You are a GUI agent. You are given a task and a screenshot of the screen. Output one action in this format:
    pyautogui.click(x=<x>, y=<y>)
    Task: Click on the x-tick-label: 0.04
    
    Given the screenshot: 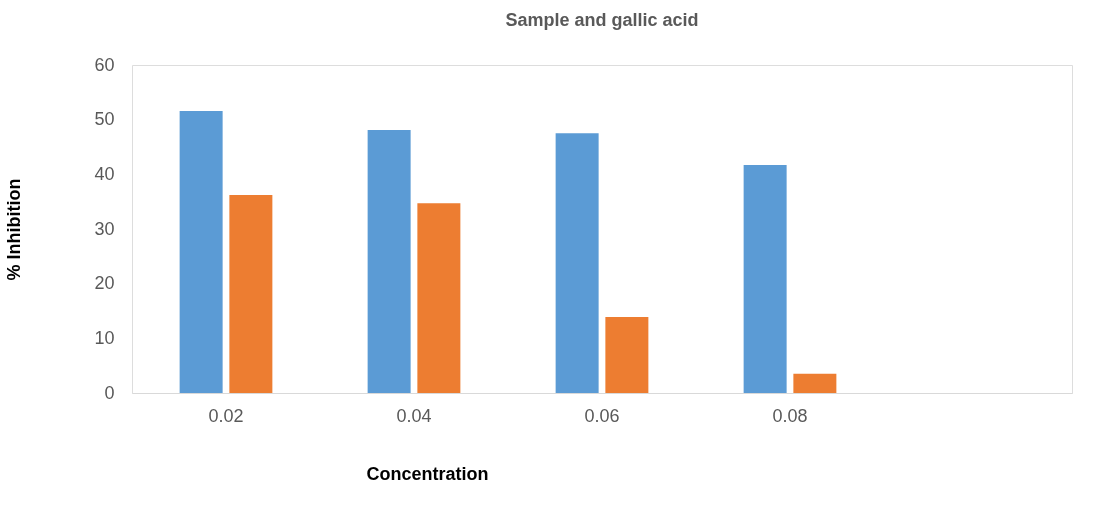 What is the action you would take?
    pyautogui.click(x=414, y=415)
    